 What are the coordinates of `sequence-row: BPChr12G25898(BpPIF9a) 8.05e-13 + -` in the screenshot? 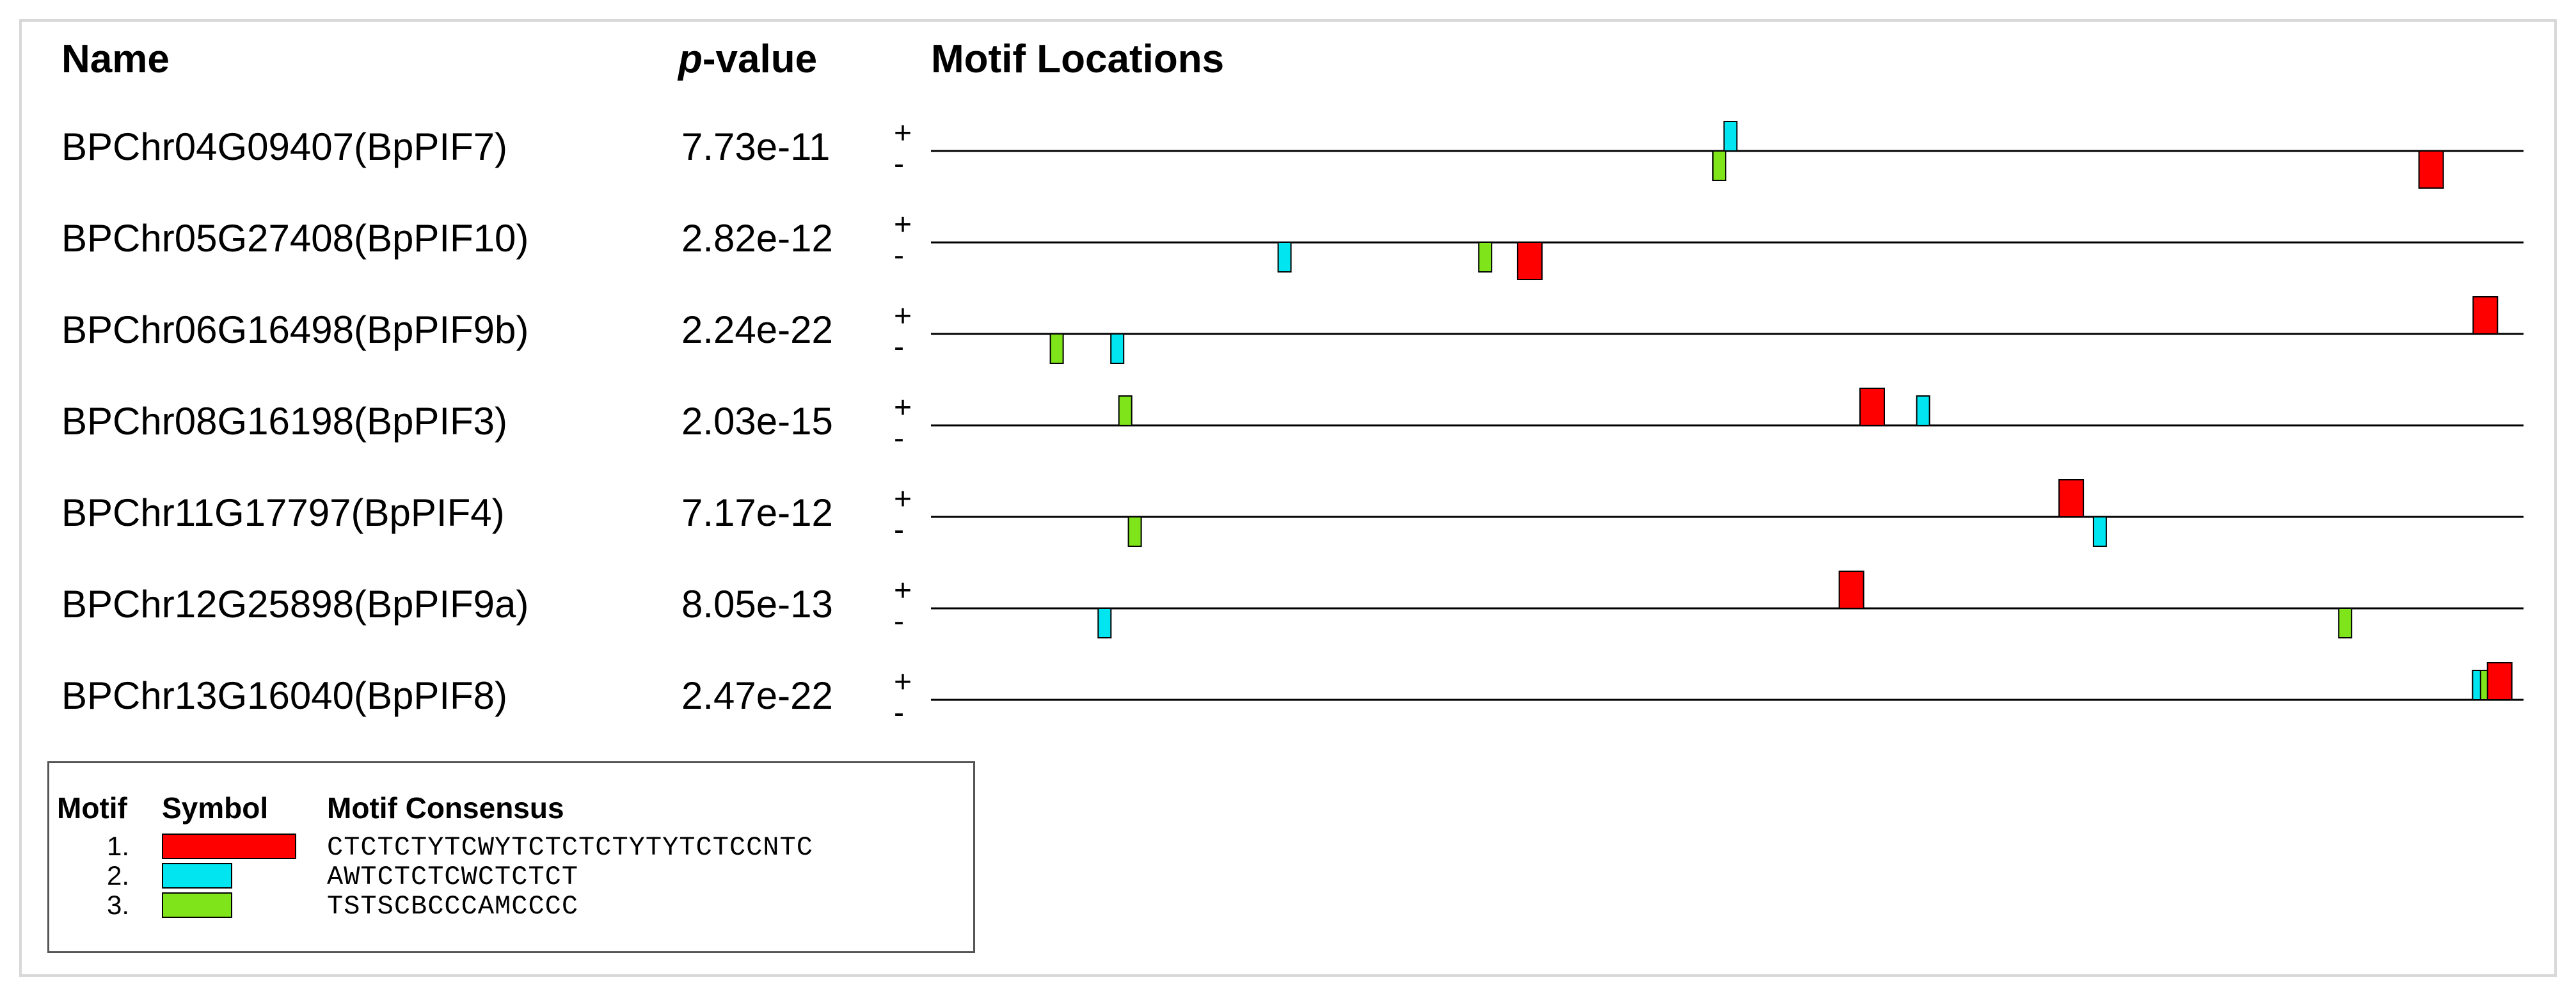 It's located at (1288, 601).